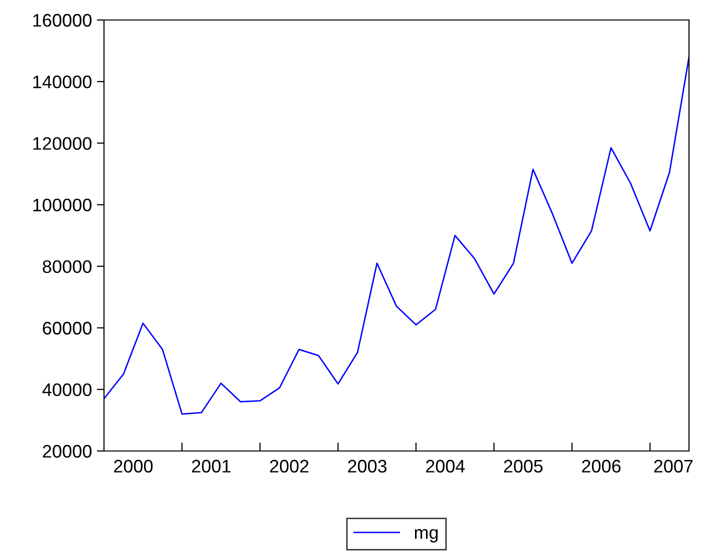 The image size is (701, 553). Describe the element at coordinates (426, 535) in the screenshot. I see `legend-label: mg` at that location.